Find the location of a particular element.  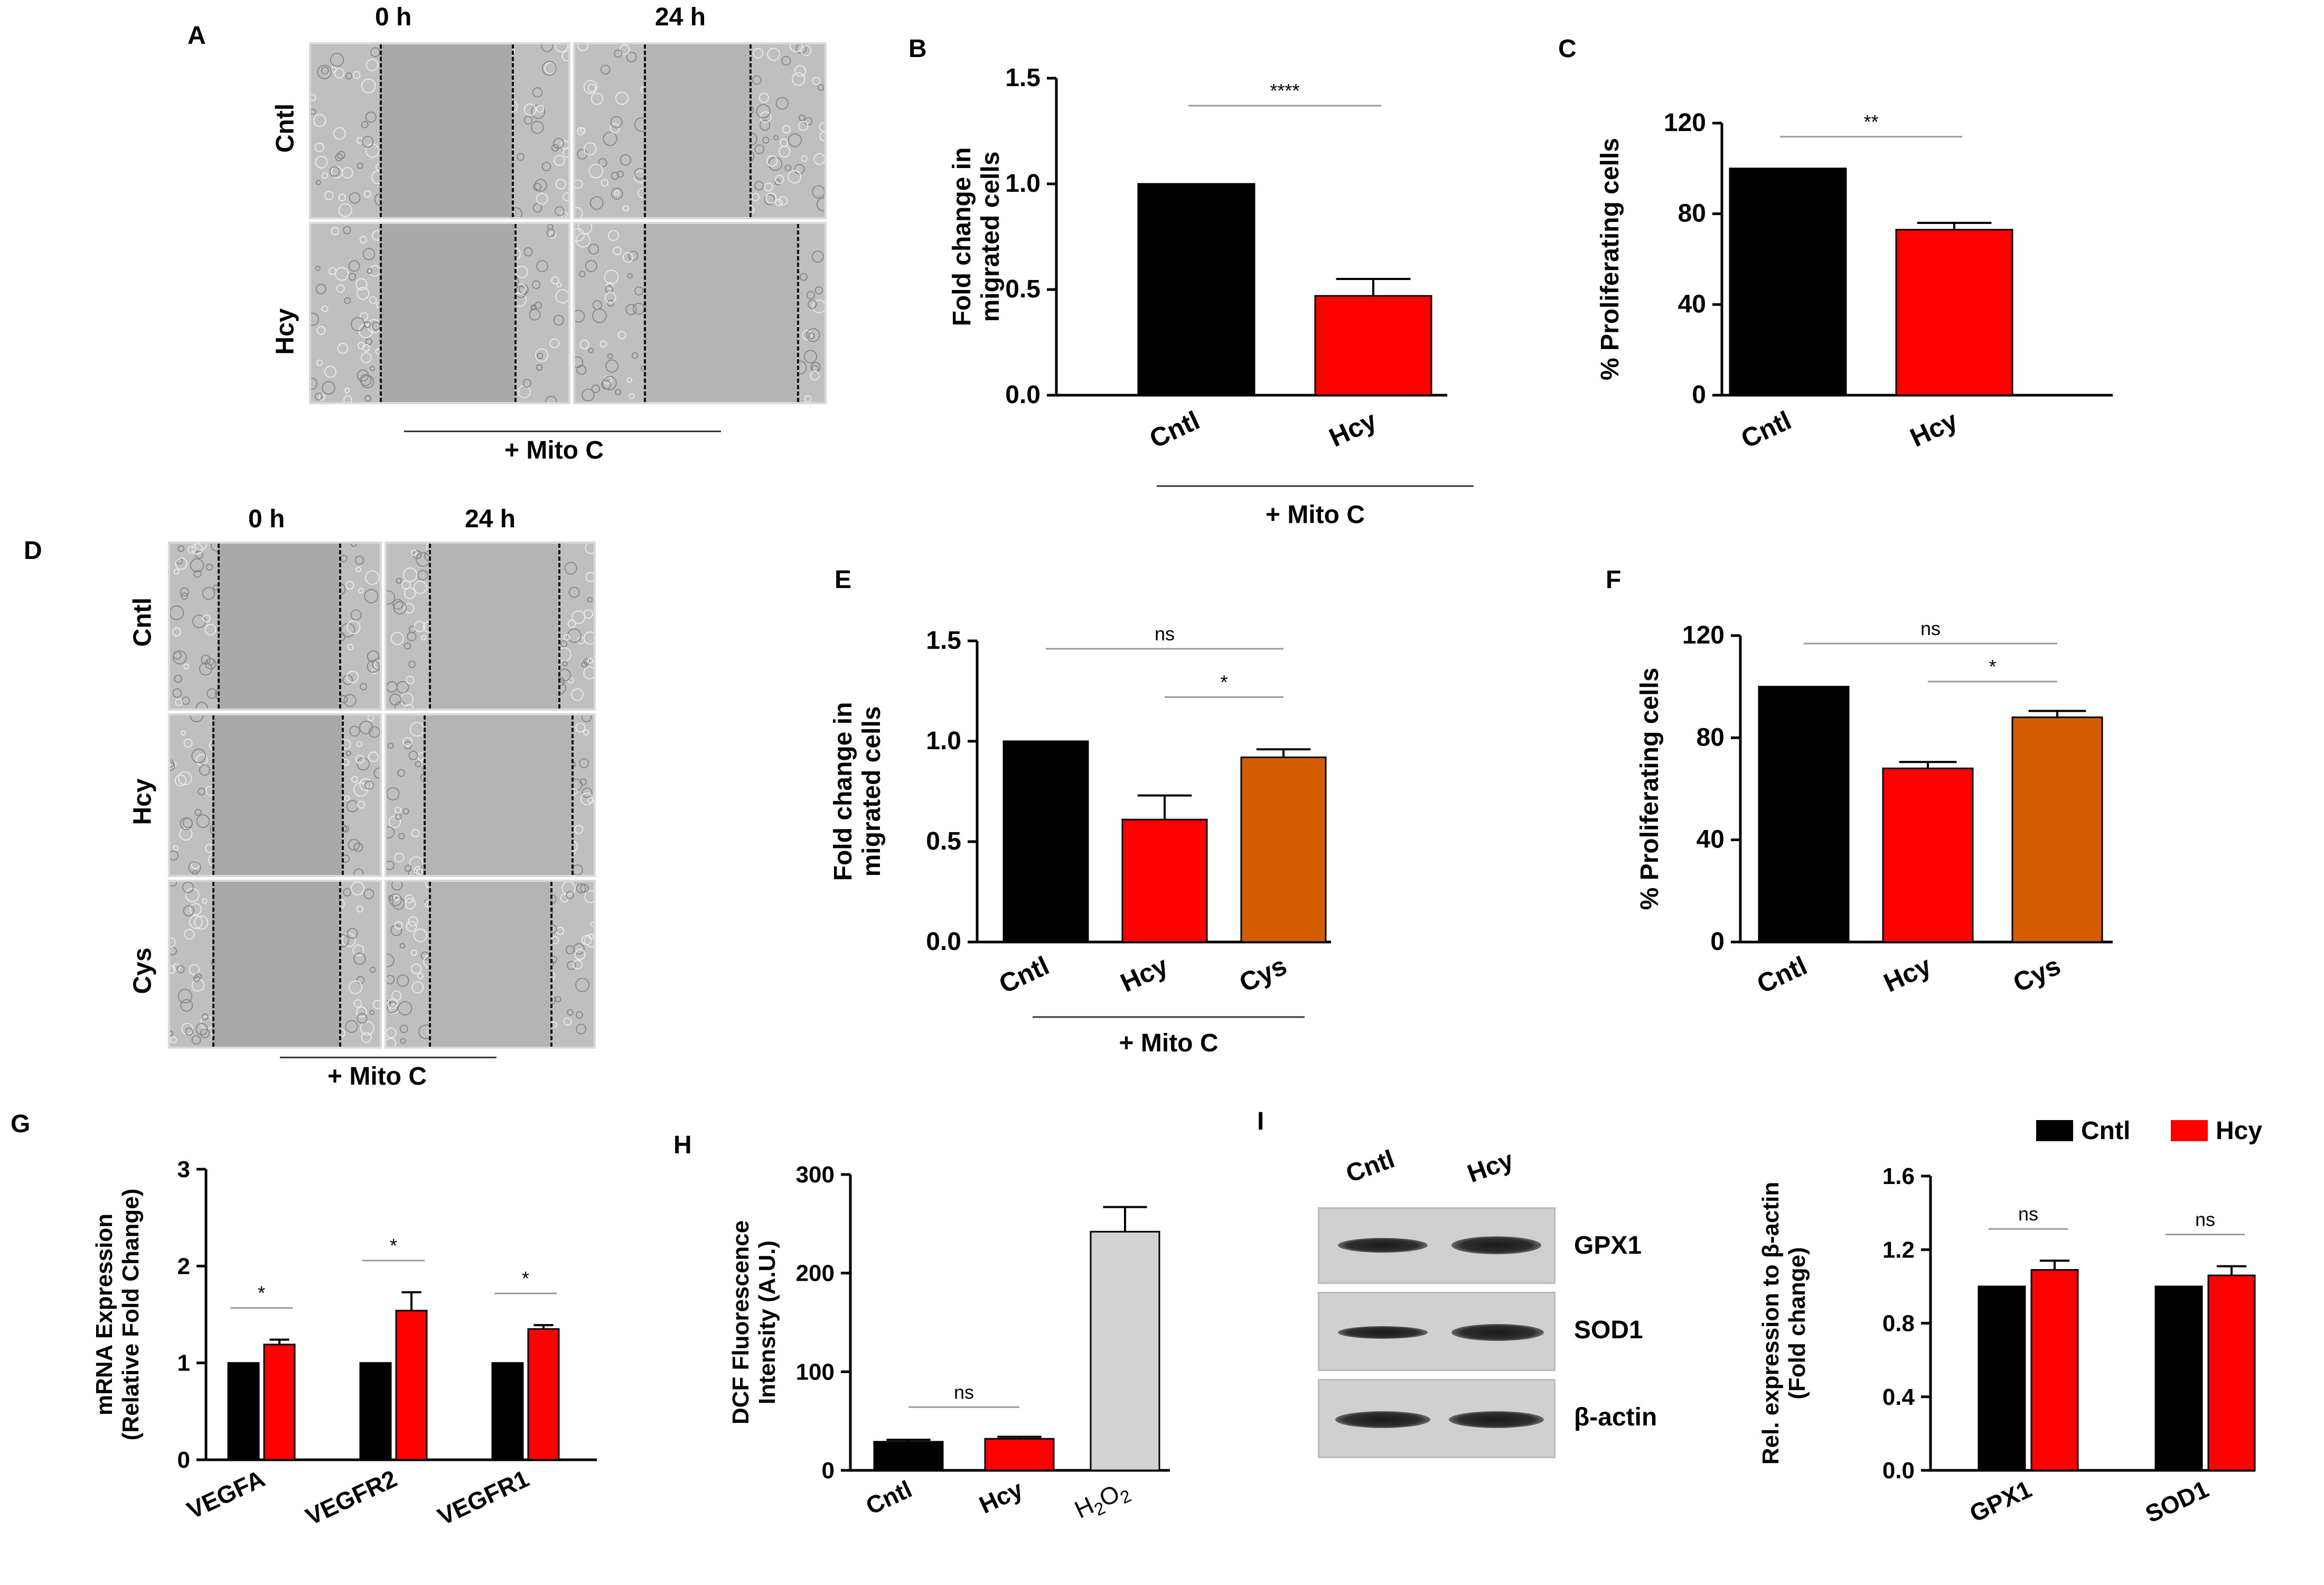

chart-i-category-label: GPX1 is located at coordinates (2000, 1501).